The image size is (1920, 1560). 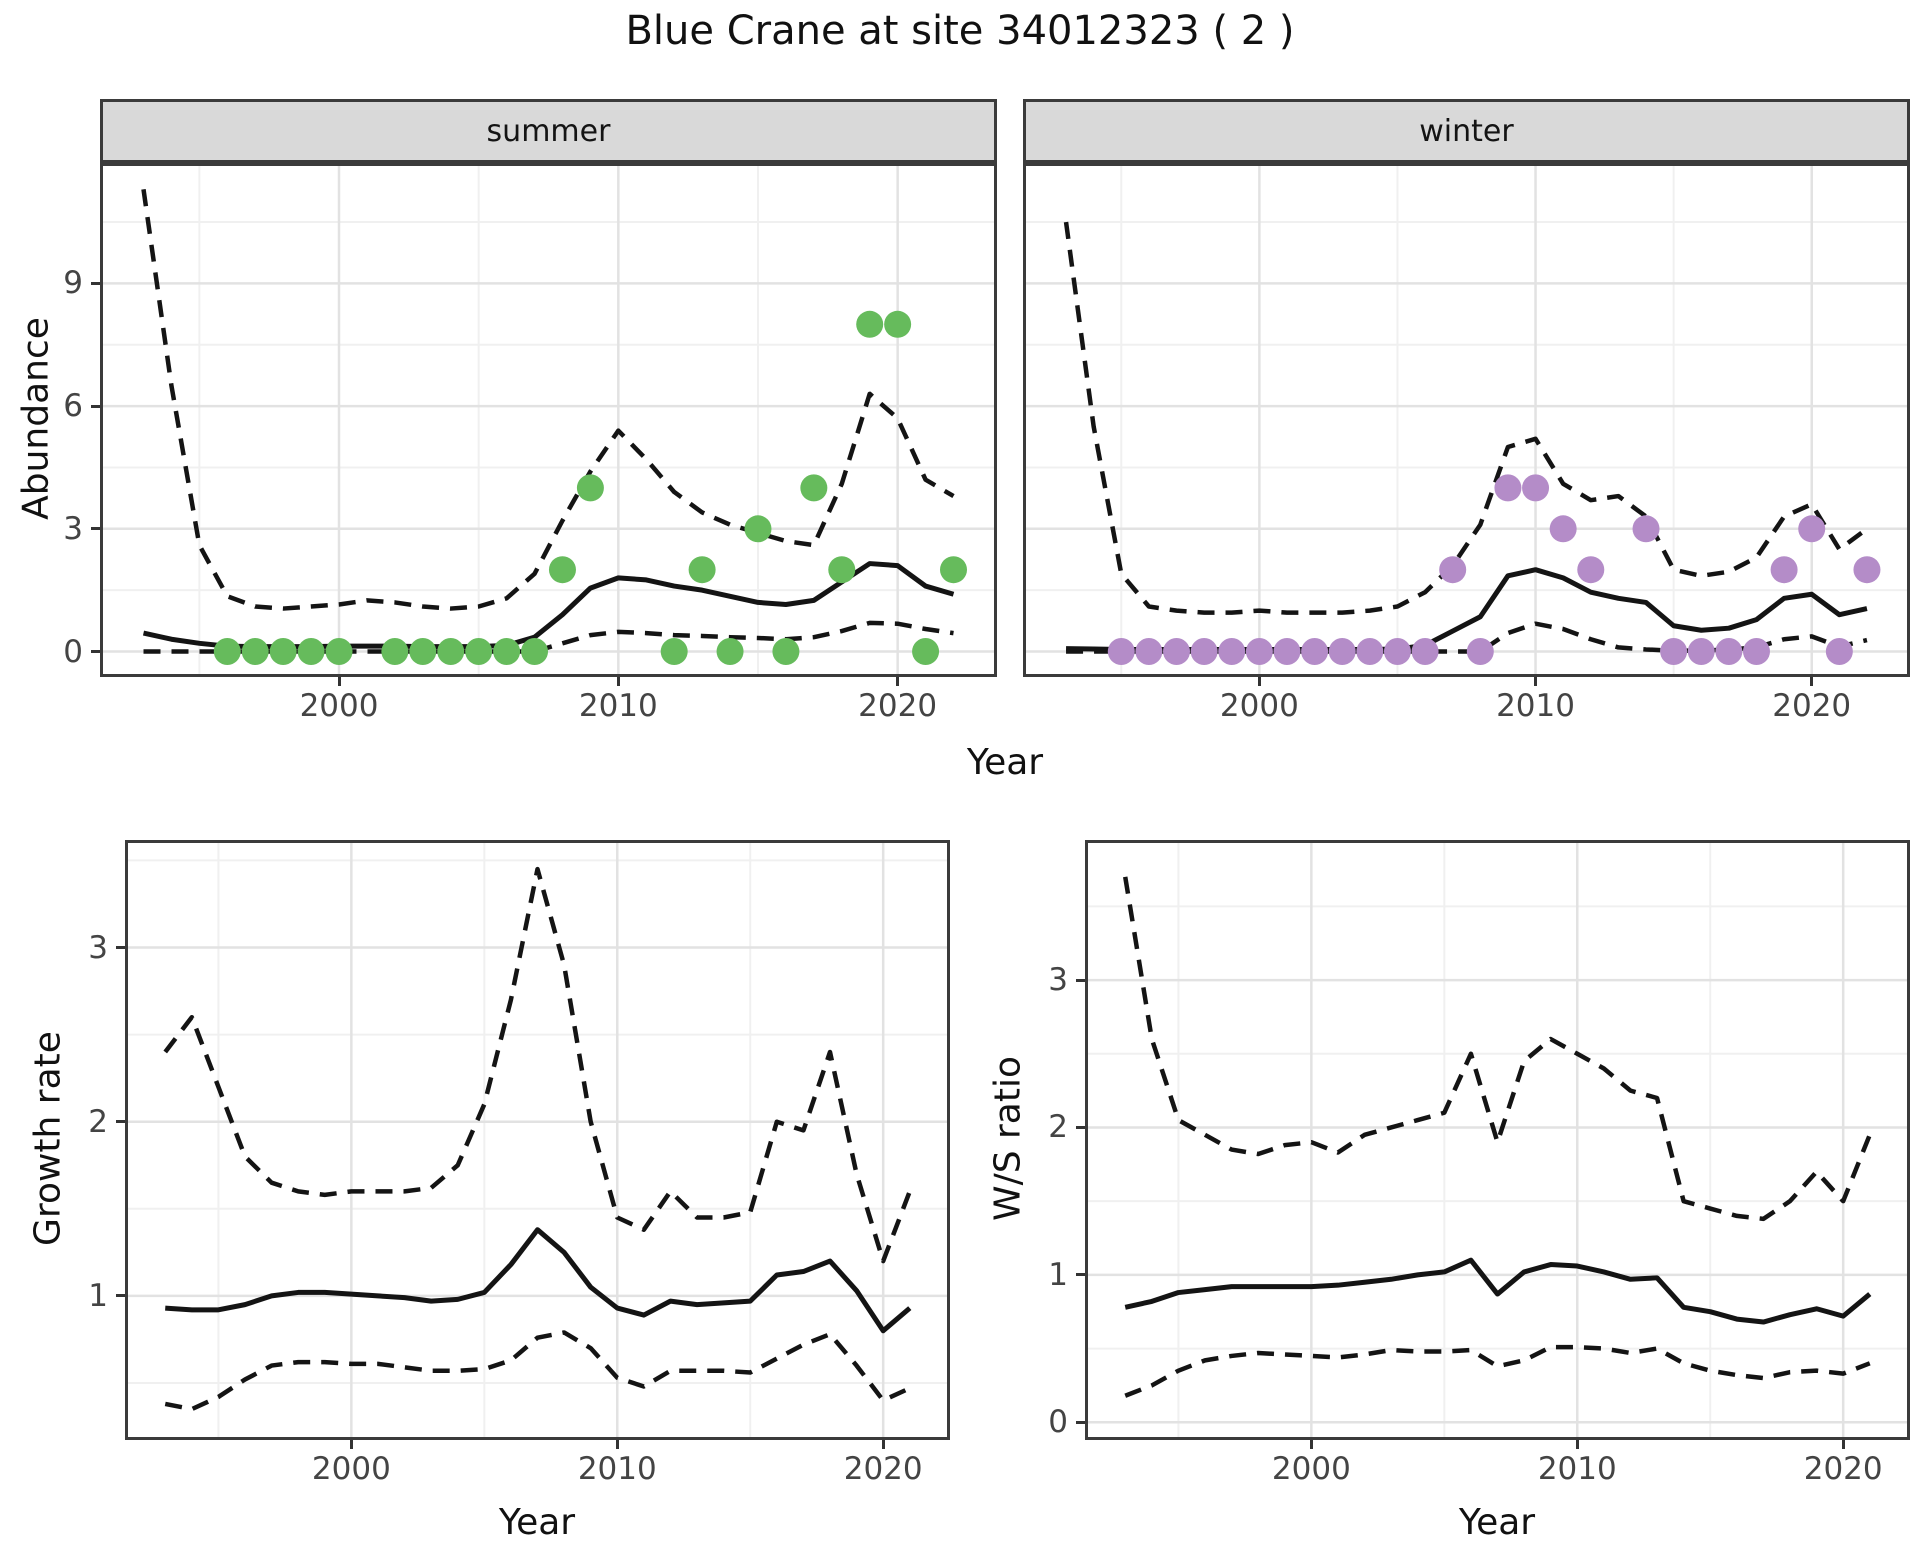 What do you see at coordinates (73, 283) in the screenshot?
I see `y-tick-label: 9` at bounding box center [73, 283].